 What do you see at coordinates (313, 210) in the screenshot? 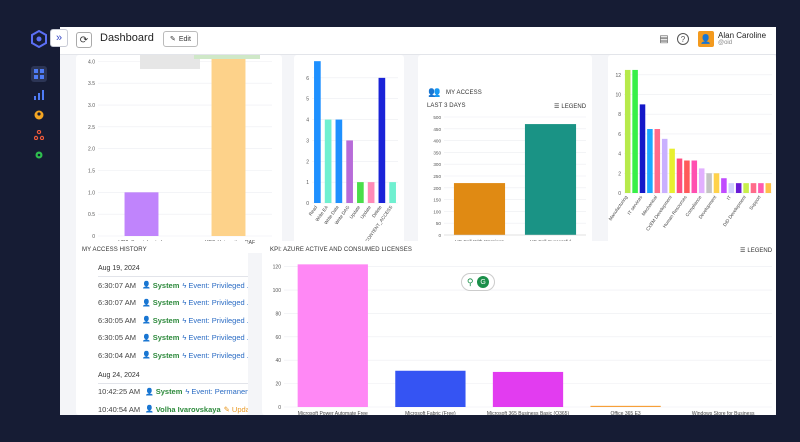
I see `x-tick-label: Read` at bounding box center [313, 210].